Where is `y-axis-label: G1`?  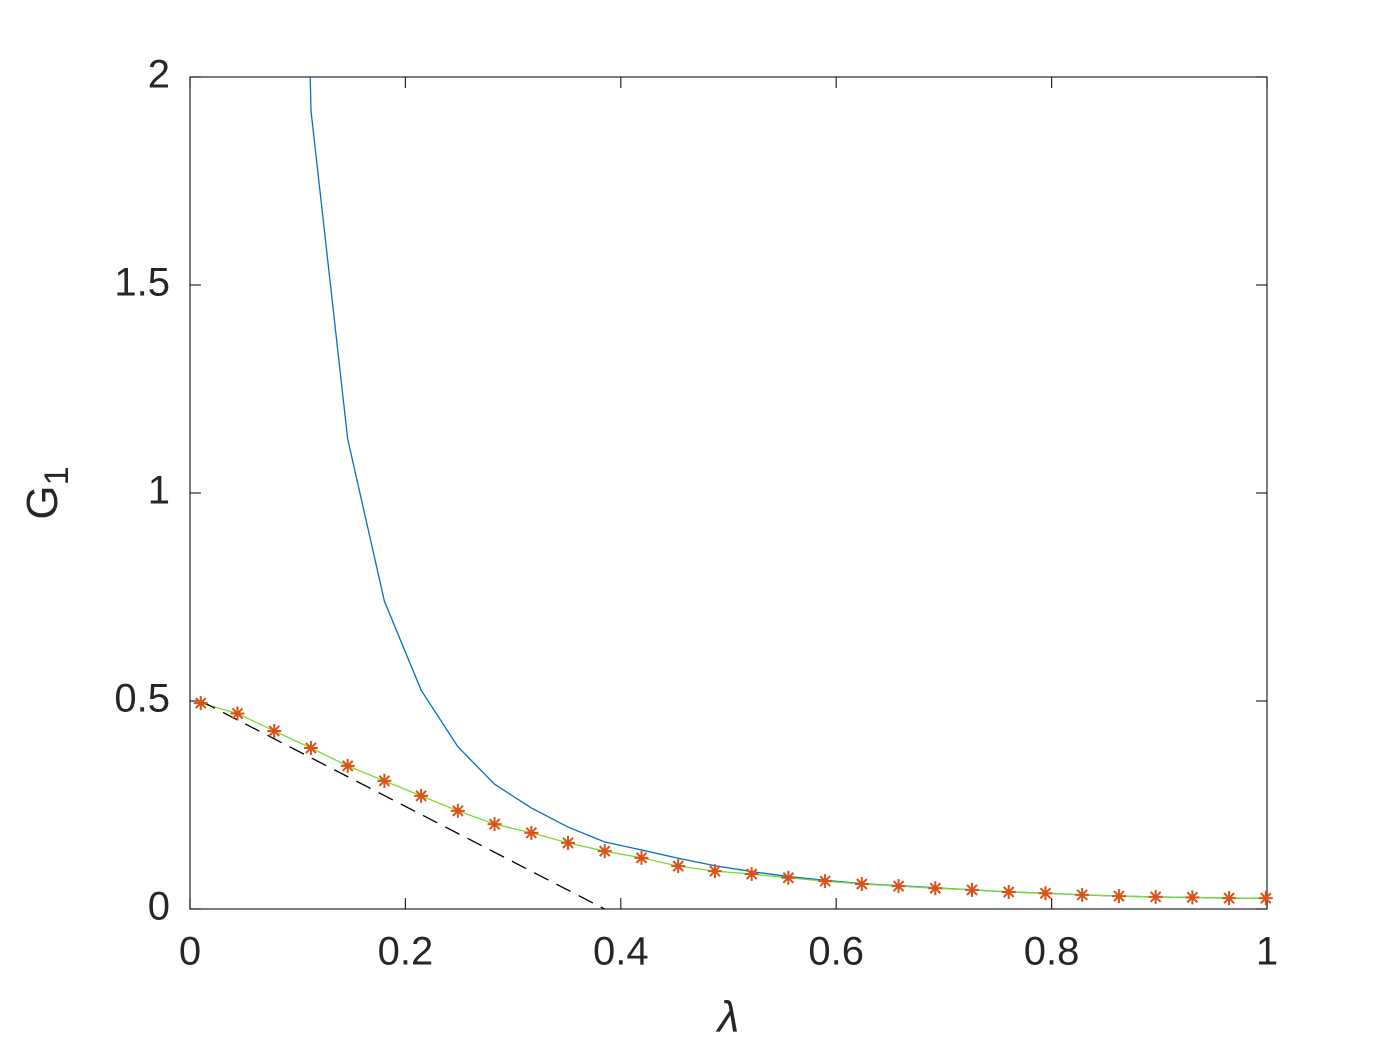 y-axis-label: G1 is located at coordinates (47, 492).